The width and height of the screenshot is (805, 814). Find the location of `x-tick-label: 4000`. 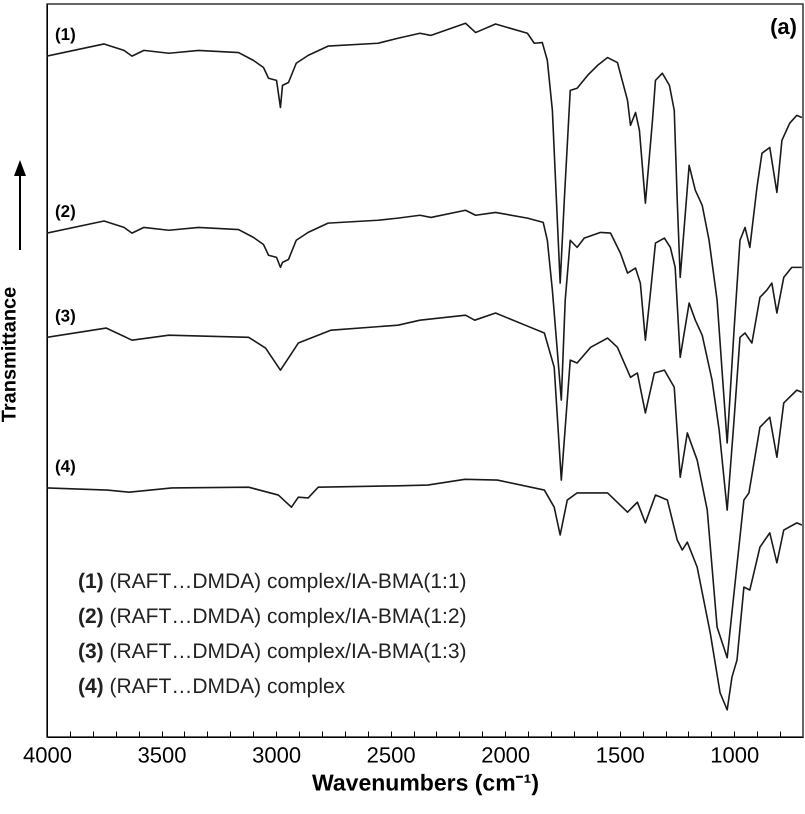

x-tick-label: 4000 is located at coordinates (47, 755).